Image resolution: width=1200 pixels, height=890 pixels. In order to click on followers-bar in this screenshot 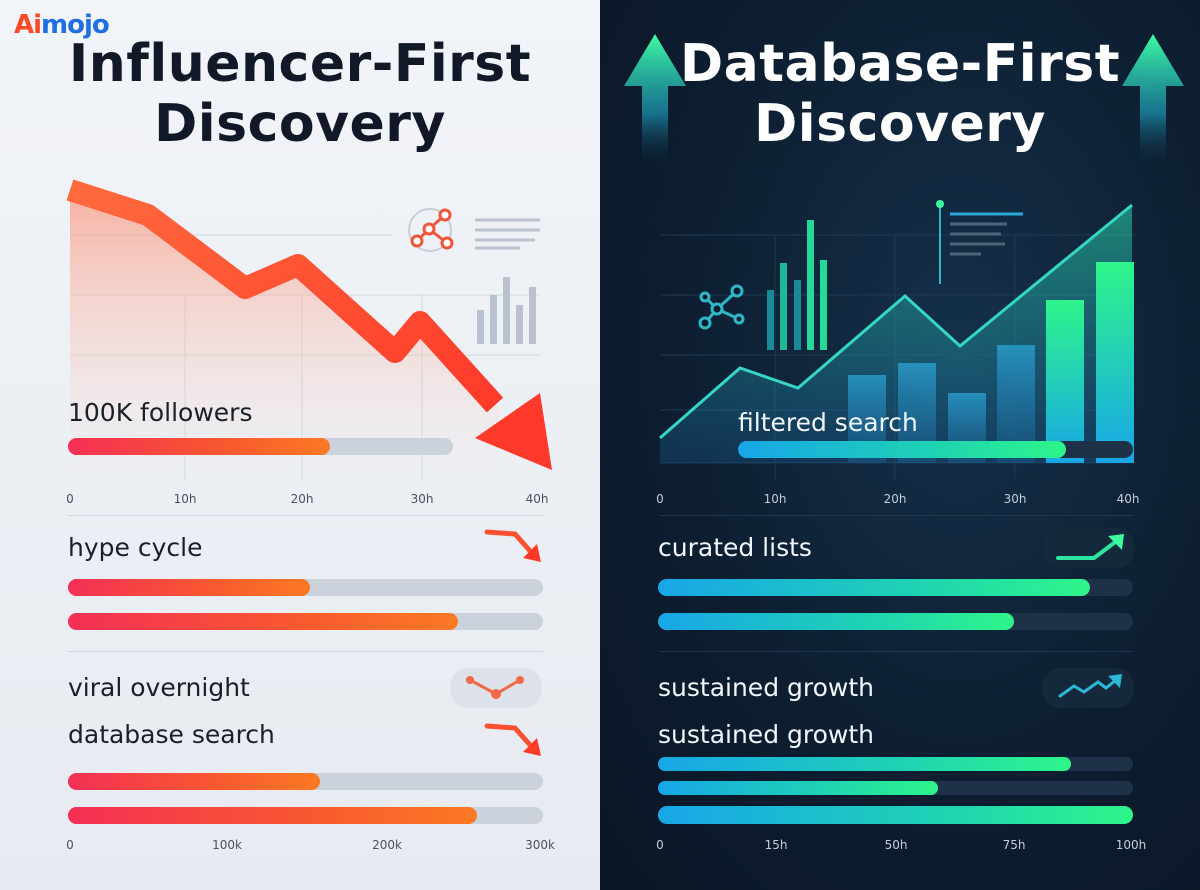, I will do `click(260, 446)`.